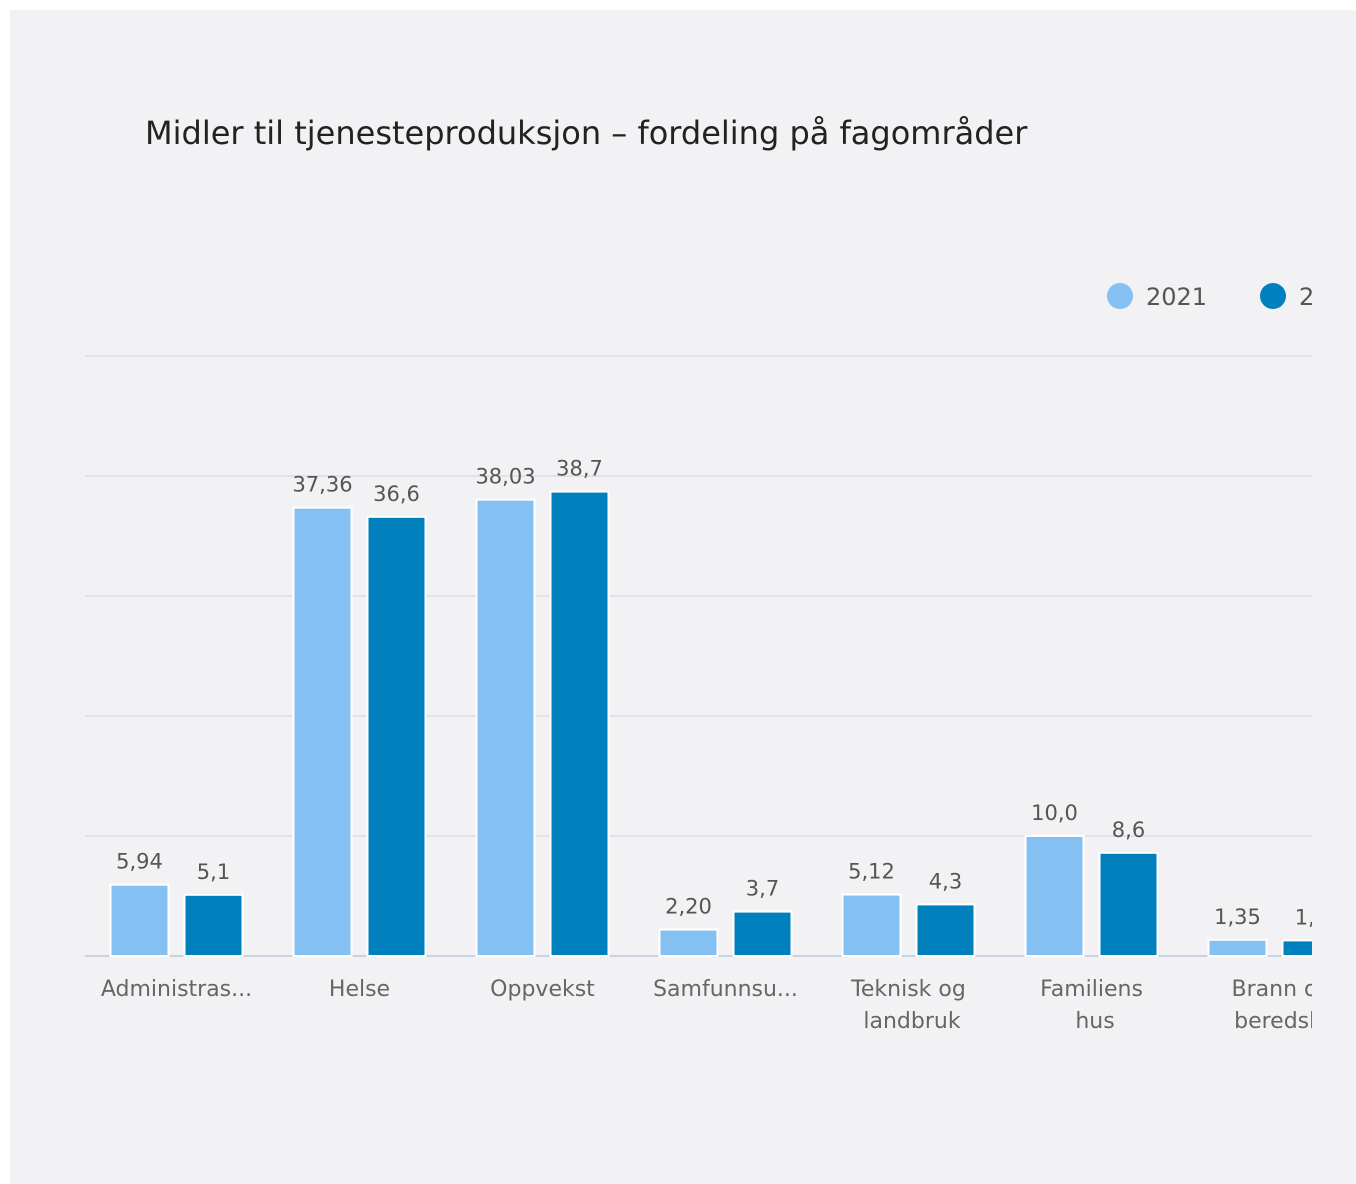 Image resolution: width=1356 pixels, height=1184 pixels. Describe the element at coordinates (542, 989) in the screenshot. I see `x-tick-label: Oppvekst` at that location.